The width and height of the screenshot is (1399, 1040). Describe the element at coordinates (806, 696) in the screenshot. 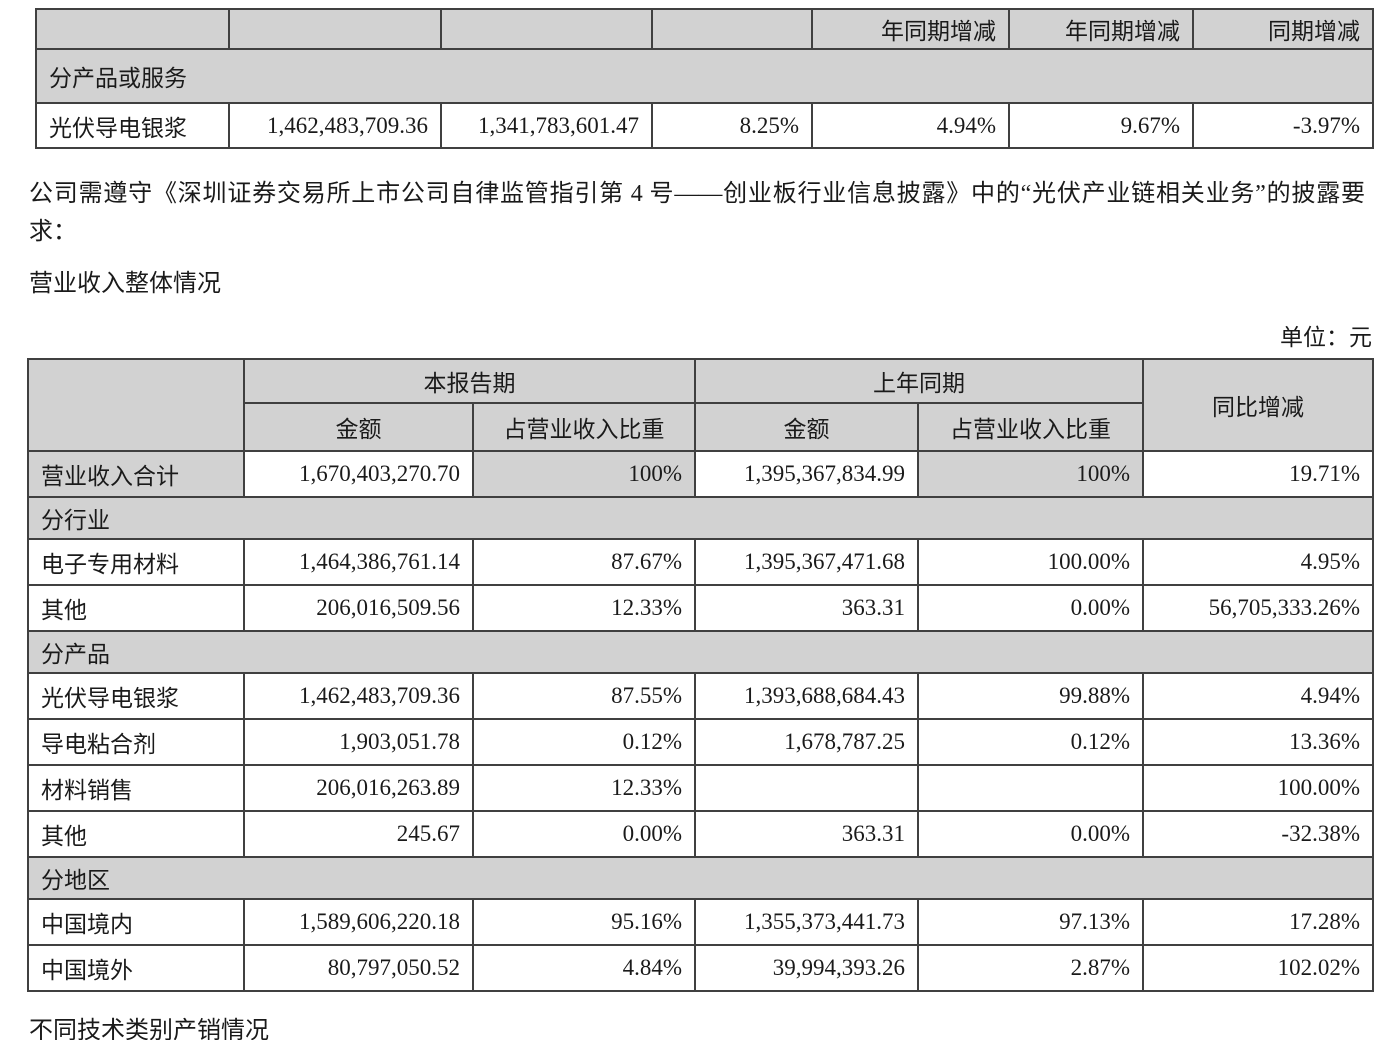

I see `cell-value: 1,393,688,684.43` at that location.